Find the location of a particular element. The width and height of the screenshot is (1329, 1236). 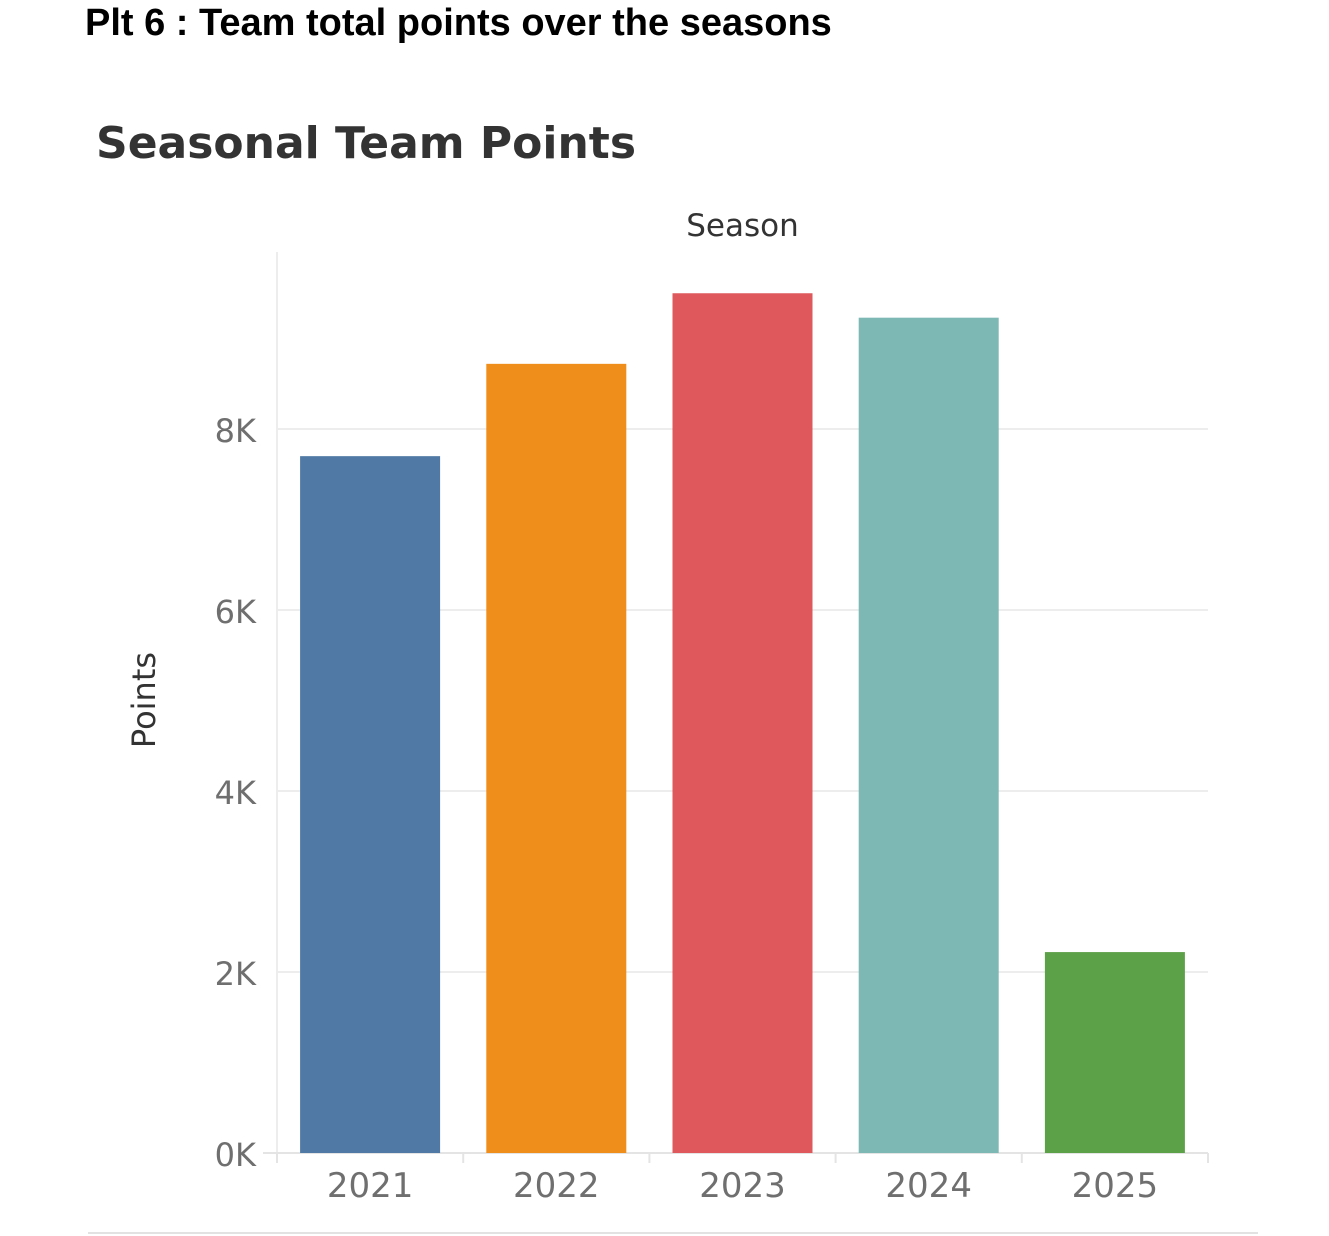

bar-2022 is located at coordinates (556, 758).